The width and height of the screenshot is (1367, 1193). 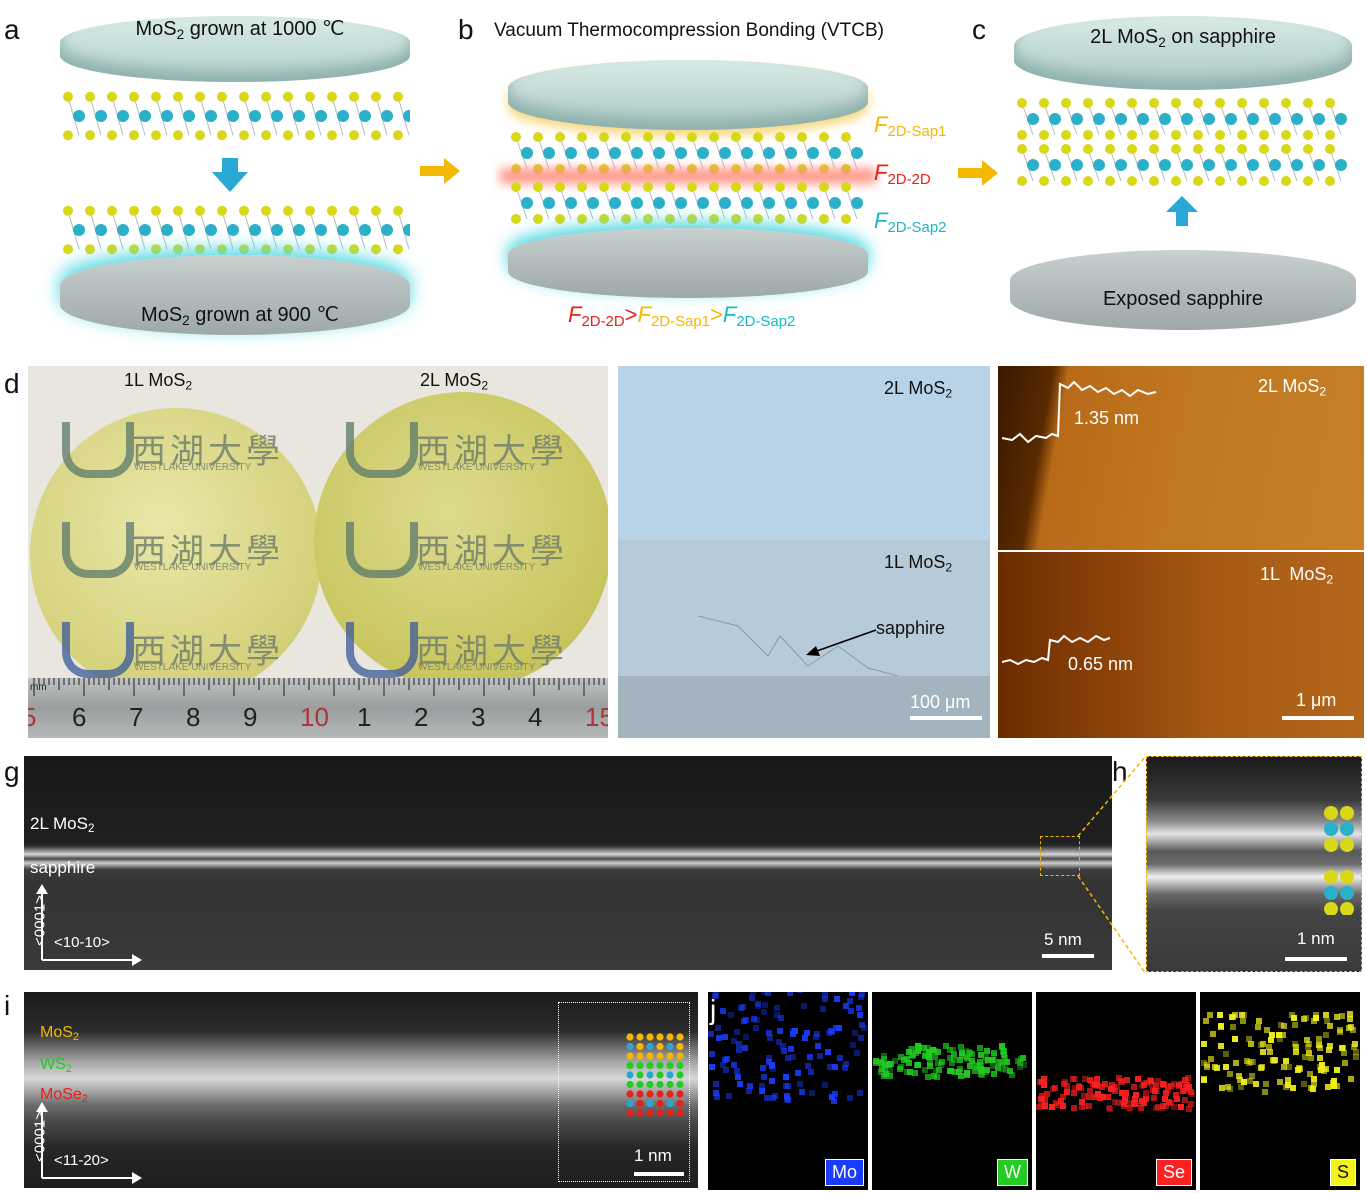 I want to click on ruler-number: 6, so click(x=79, y=717).